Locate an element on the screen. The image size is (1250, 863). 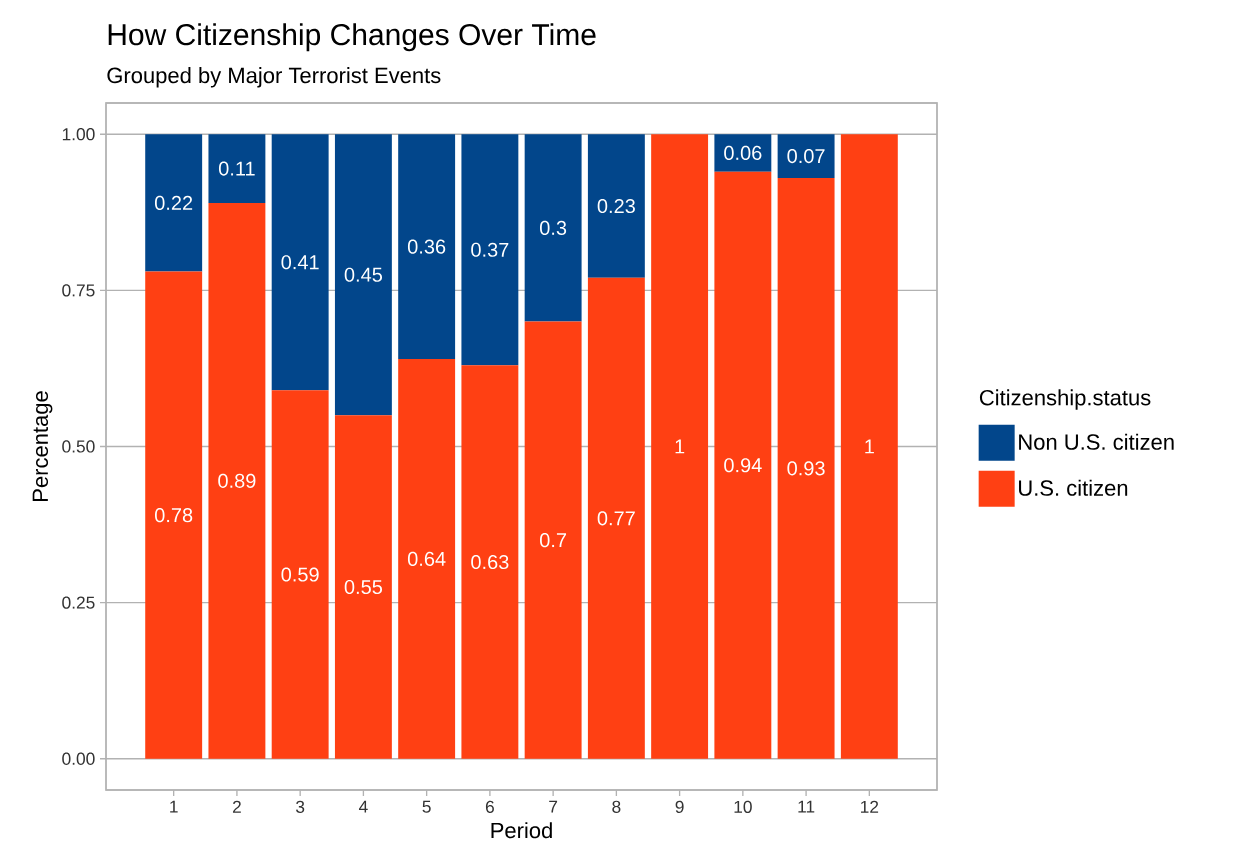
data-label: 0.37 is located at coordinates (490, 249).